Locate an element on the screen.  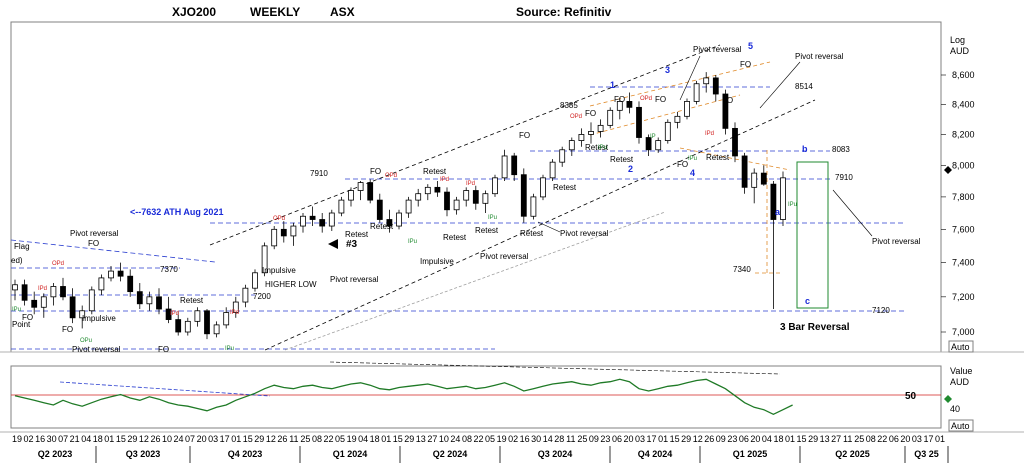
x-tick-label: 01 is located at coordinates (940, 439).